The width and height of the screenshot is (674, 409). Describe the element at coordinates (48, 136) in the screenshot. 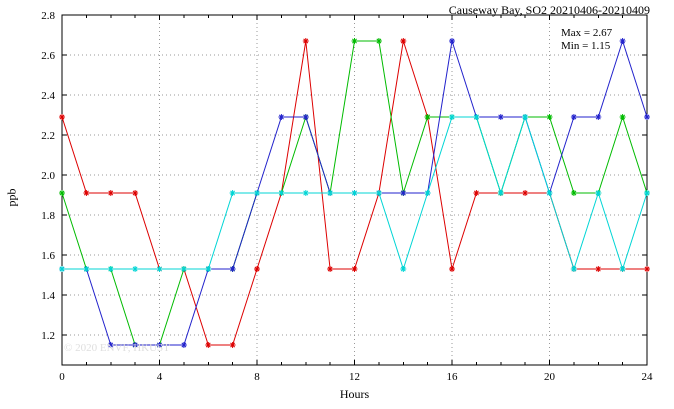

I see `y-tick-label: 2.2` at that location.